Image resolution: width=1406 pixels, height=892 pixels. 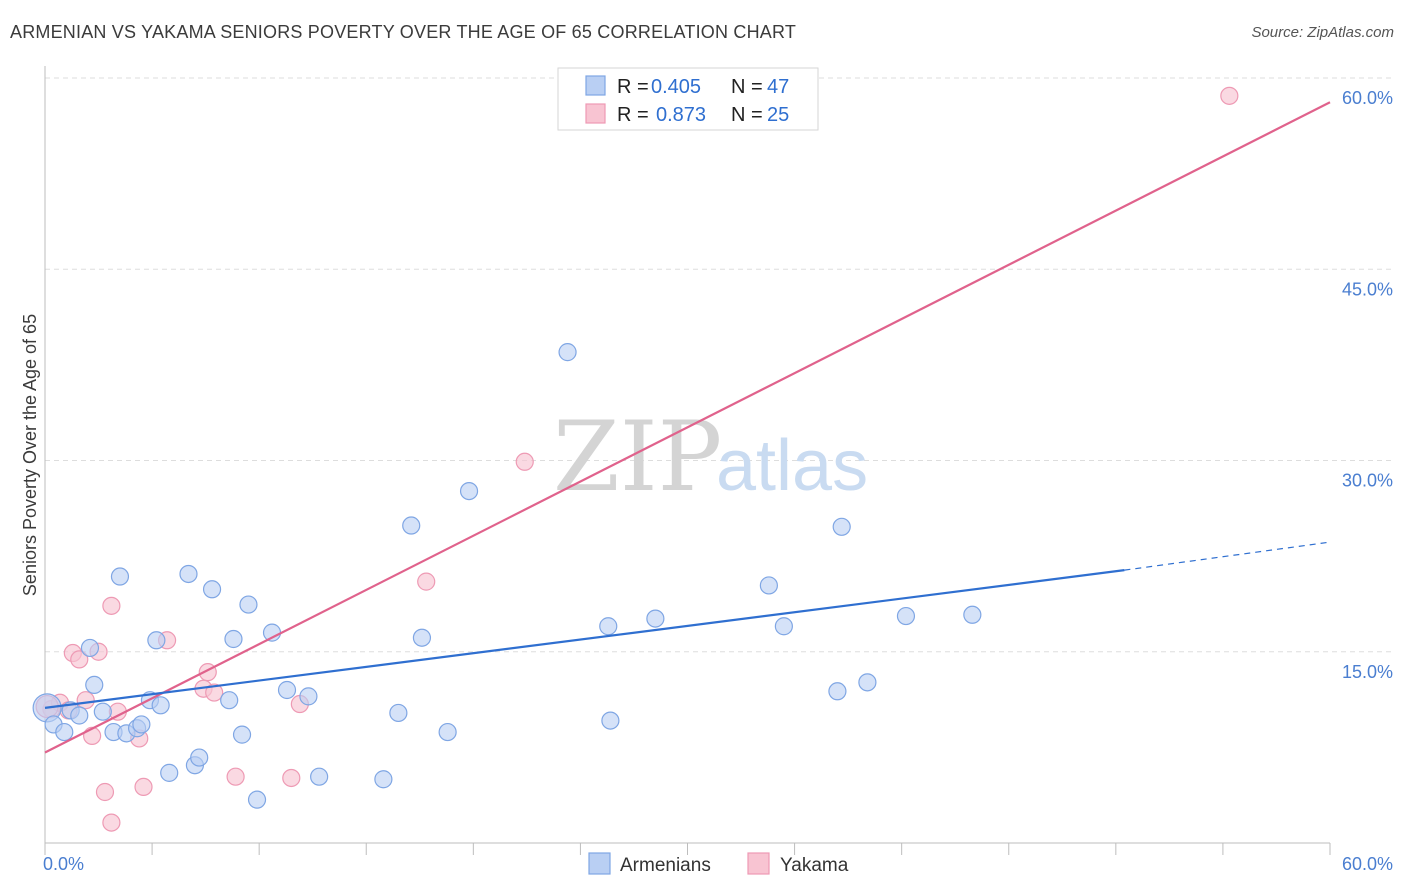 I want to click on watermark-atlas: atlas, so click(x=792, y=466).